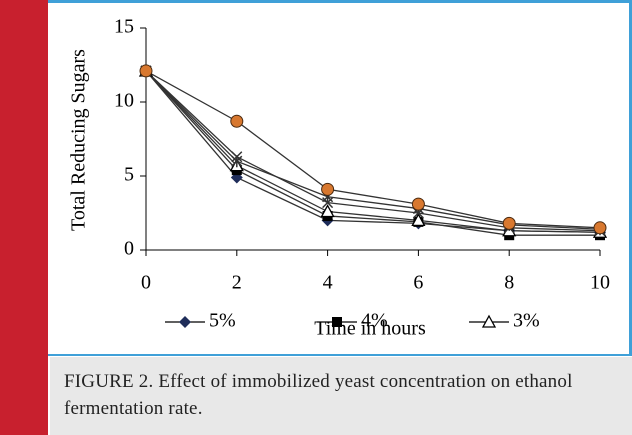 The width and height of the screenshot is (632, 435). Describe the element at coordinates (237, 283) in the screenshot. I see `x-tick-label: 2` at that location.